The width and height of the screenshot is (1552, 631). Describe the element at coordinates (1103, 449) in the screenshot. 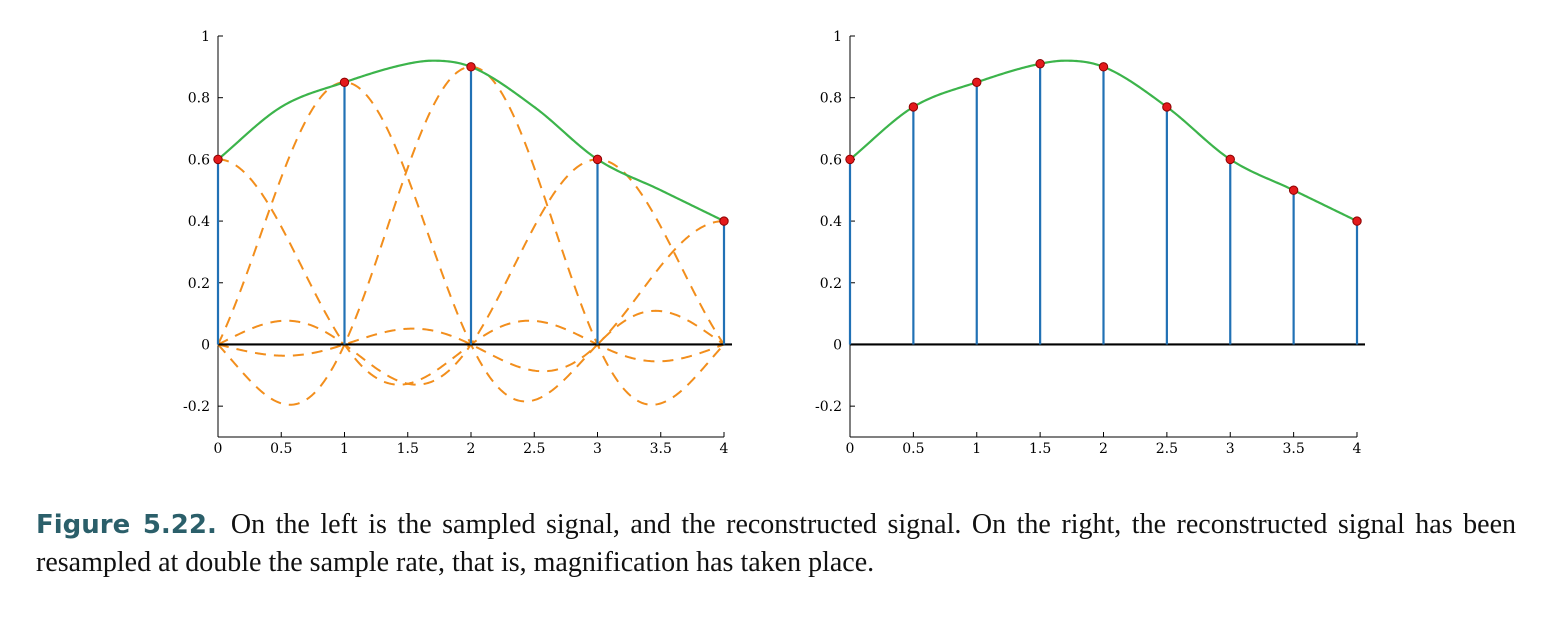

I see `right-xtick-label: 2` at that location.